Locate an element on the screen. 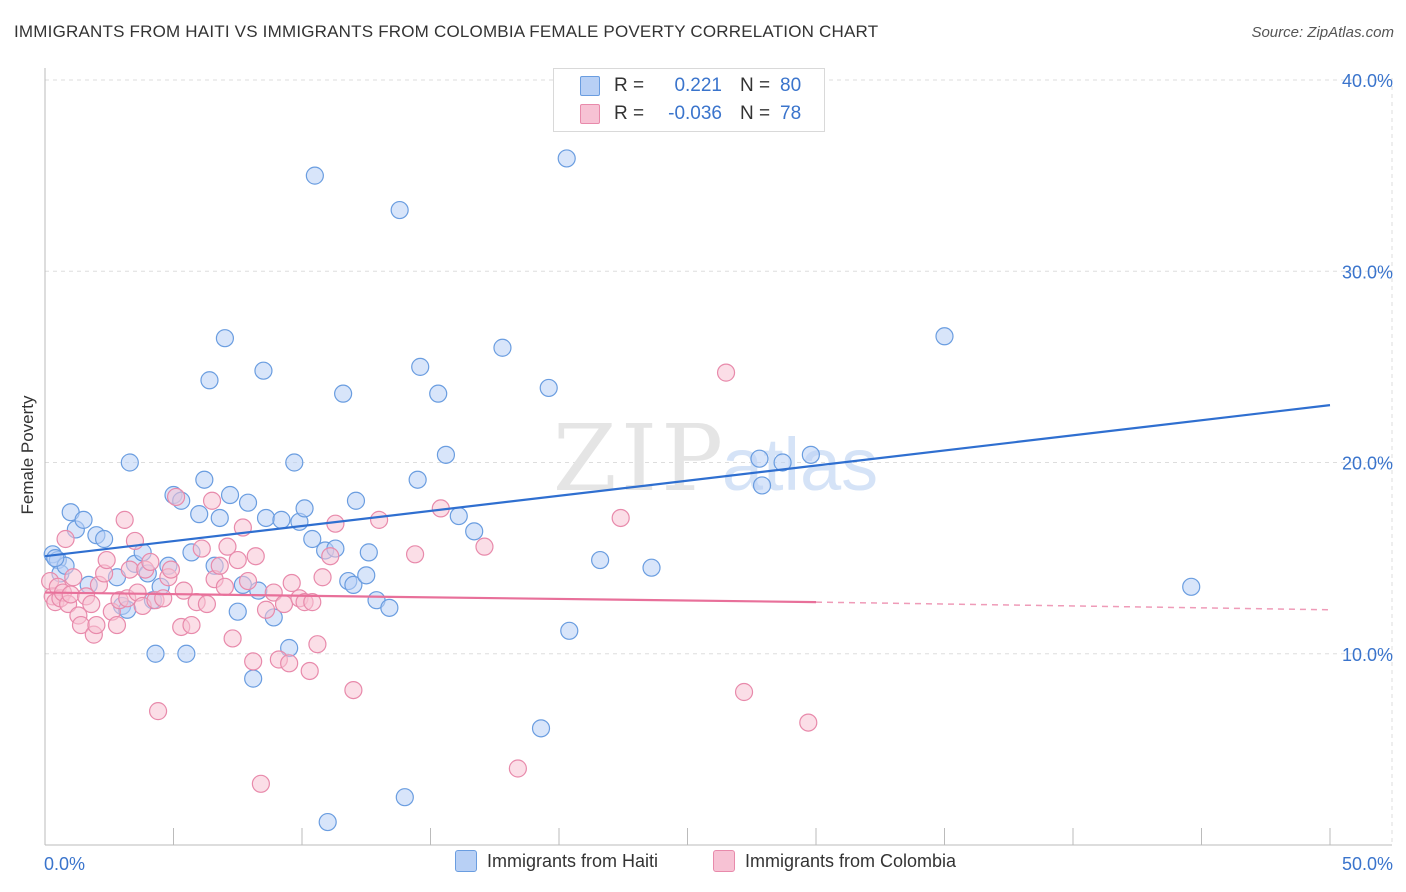  y-tick-label: 40.0% is located at coordinates (1367, 81).